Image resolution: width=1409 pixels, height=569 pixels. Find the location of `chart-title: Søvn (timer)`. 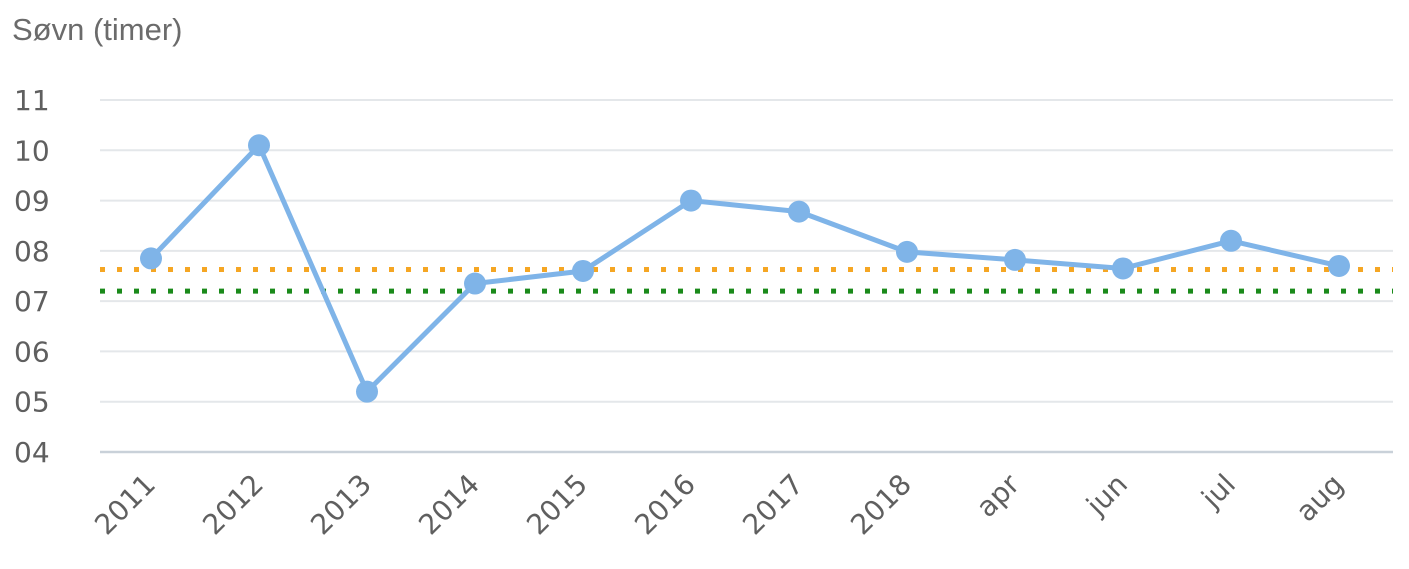

chart-title: Søvn (timer) is located at coordinates (97, 29).